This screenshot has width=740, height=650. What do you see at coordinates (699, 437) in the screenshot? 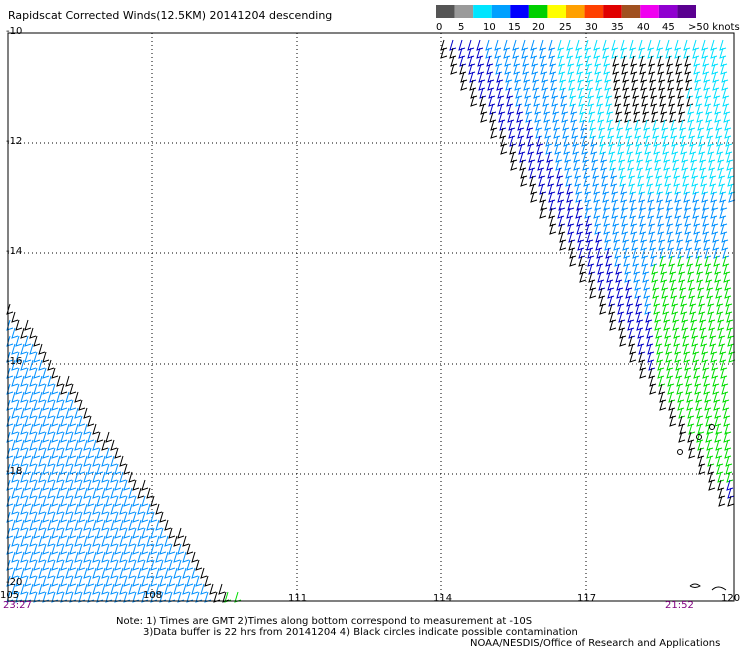
I see `contamination-circle` at bounding box center [699, 437].